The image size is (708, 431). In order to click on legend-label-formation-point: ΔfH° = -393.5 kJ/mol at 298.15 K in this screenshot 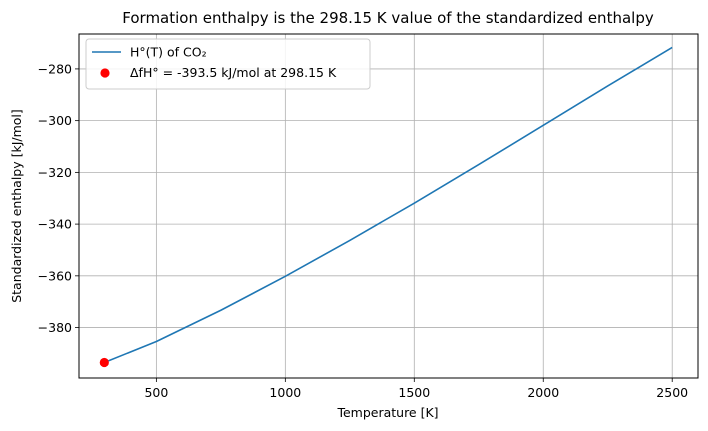, I will do `click(233, 72)`.